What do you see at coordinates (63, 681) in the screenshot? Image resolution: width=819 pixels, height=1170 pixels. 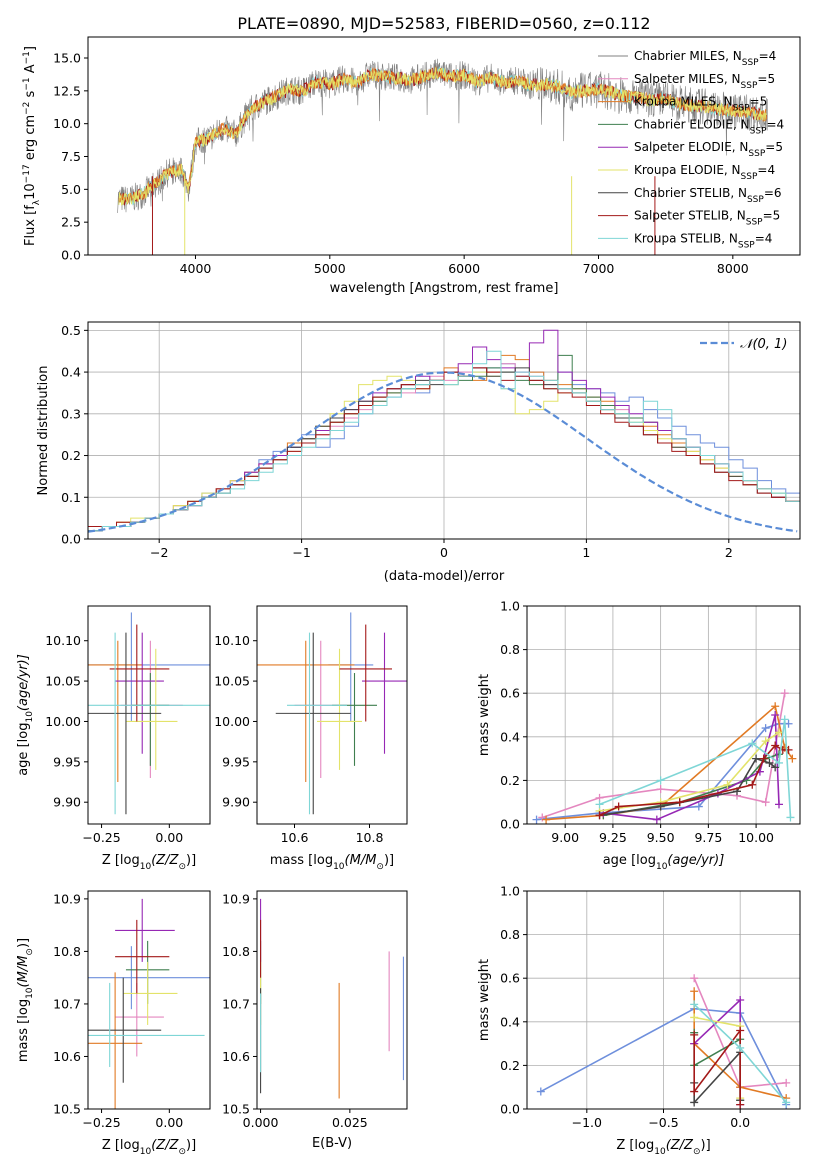 I see `y-tick-label: 10.05` at bounding box center [63, 681].